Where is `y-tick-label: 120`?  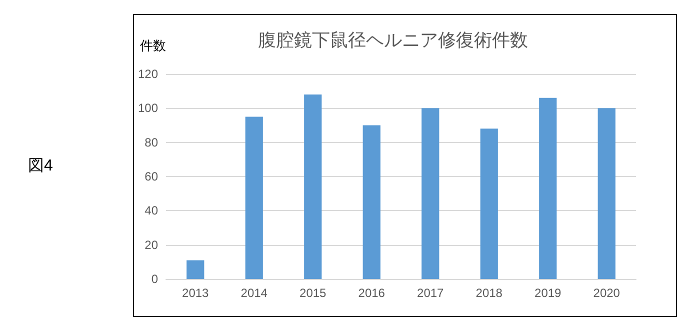 y-tick-label: 120 is located at coordinates (148, 74).